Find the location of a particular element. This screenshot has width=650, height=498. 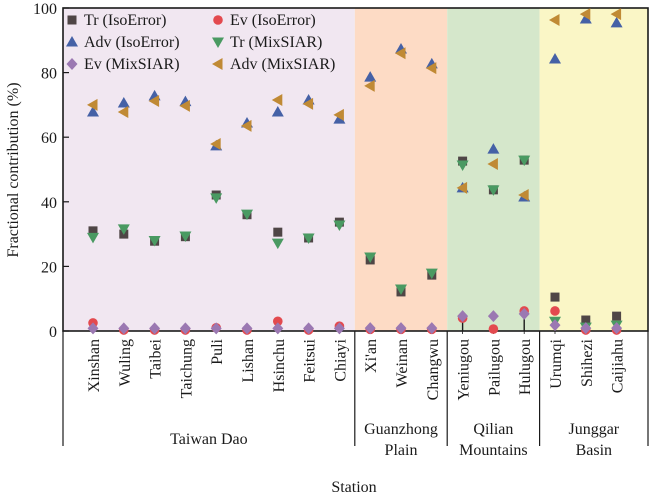

y-tick-label: 40 is located at coordinates (49, 203).